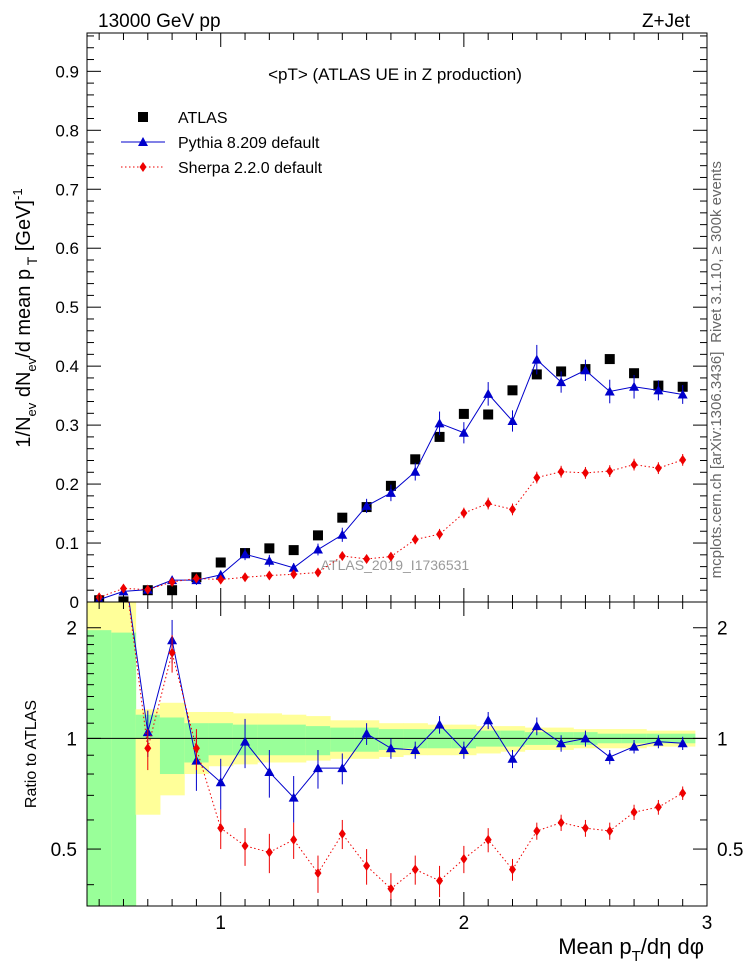 The height and width of the screenshot is (972, 746). I want to click on x-tick-label: 3, so click(707, 923).